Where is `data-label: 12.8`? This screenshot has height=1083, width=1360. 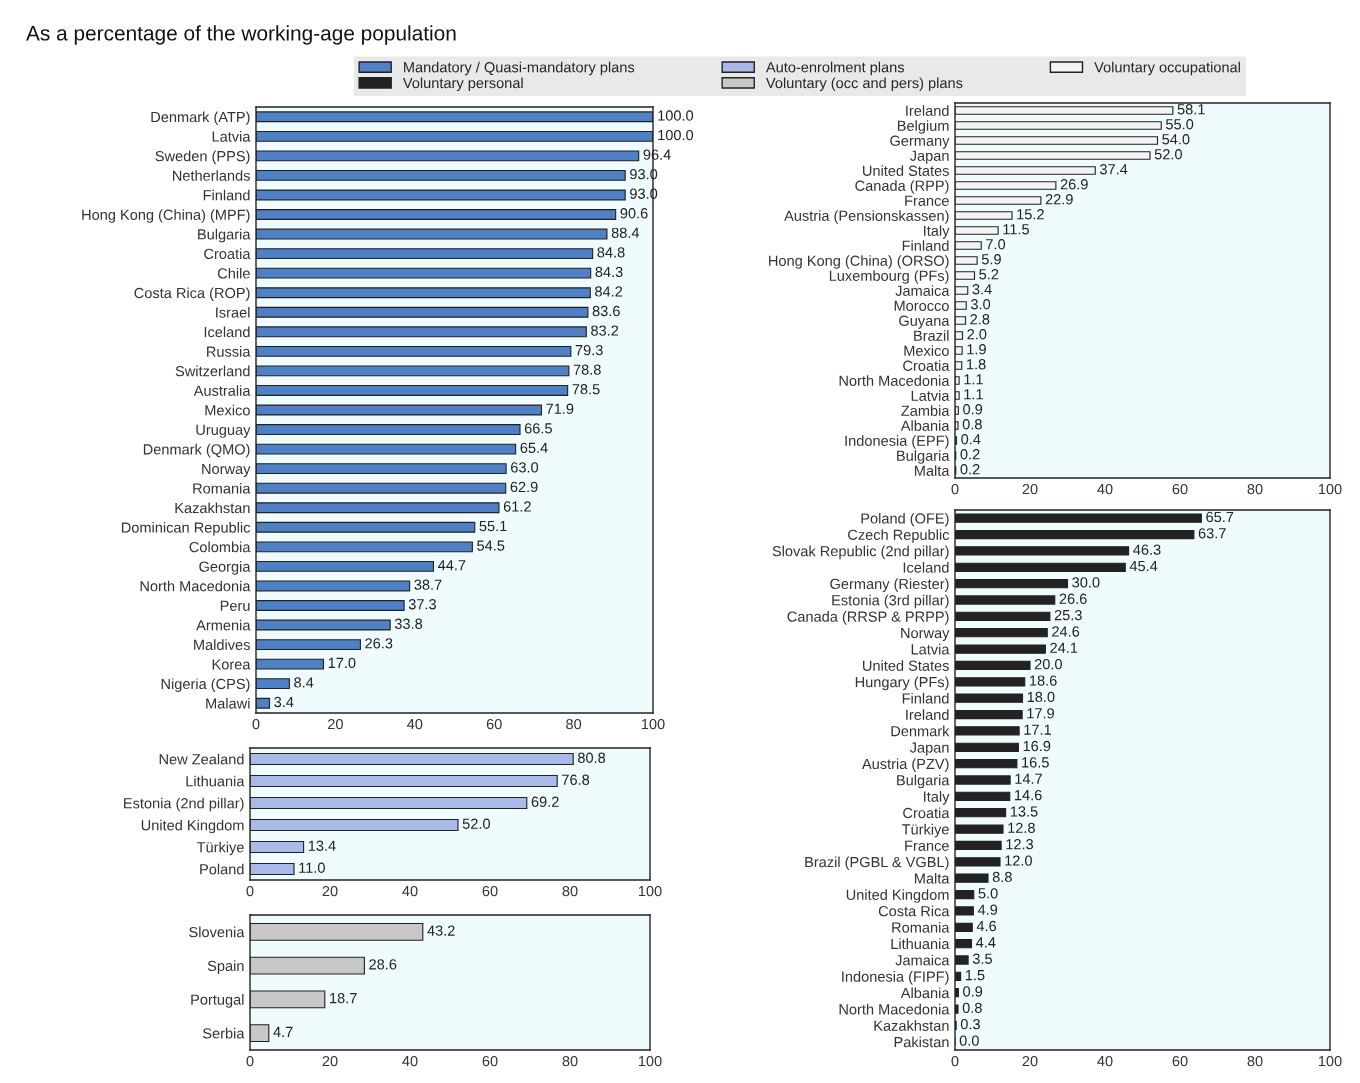
data-label: 12.8 is located at coordinates (1021, 828).